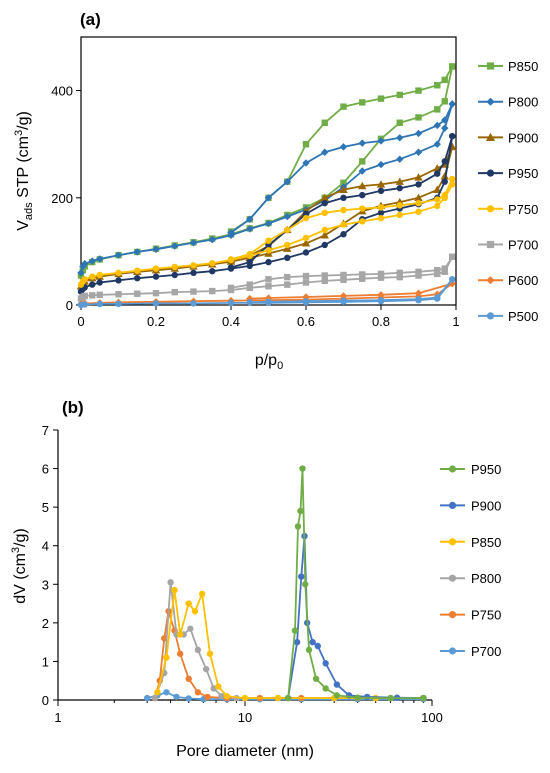 This screenshot has width=550, height=773. What do you see at coordinates (57, 717) in the screenshot?
I see `panel-b-x-tick-label: 1` at bounding box center [57, 717].